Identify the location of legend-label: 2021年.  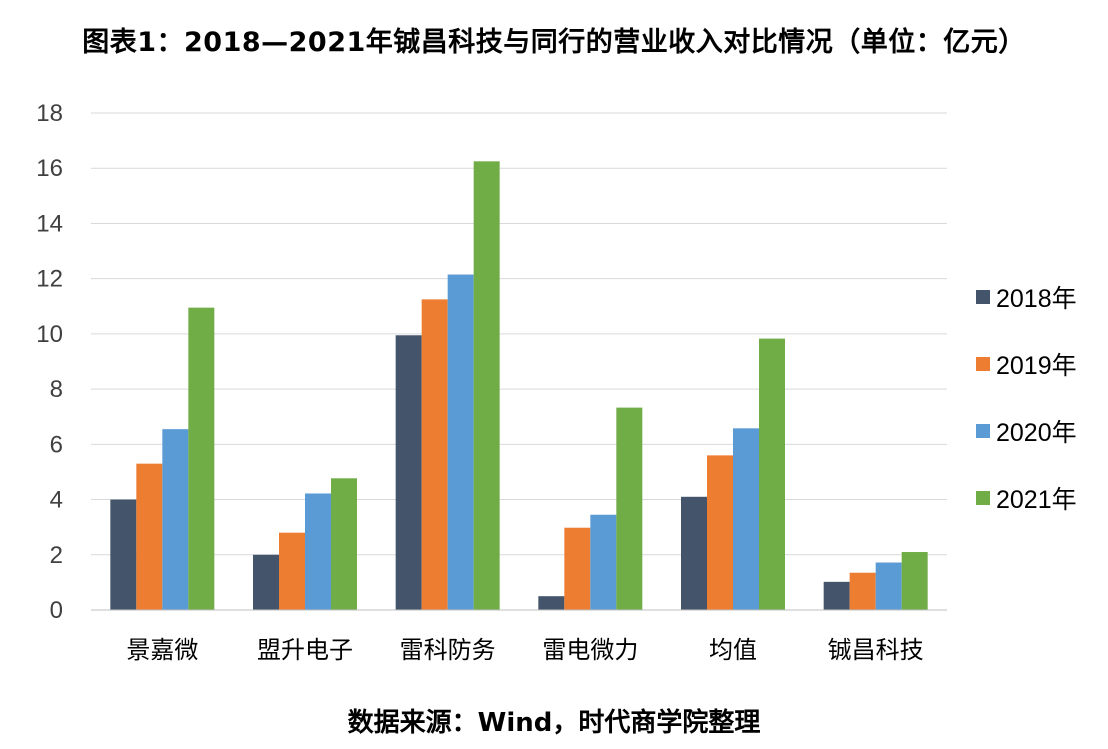
(1036, 500).